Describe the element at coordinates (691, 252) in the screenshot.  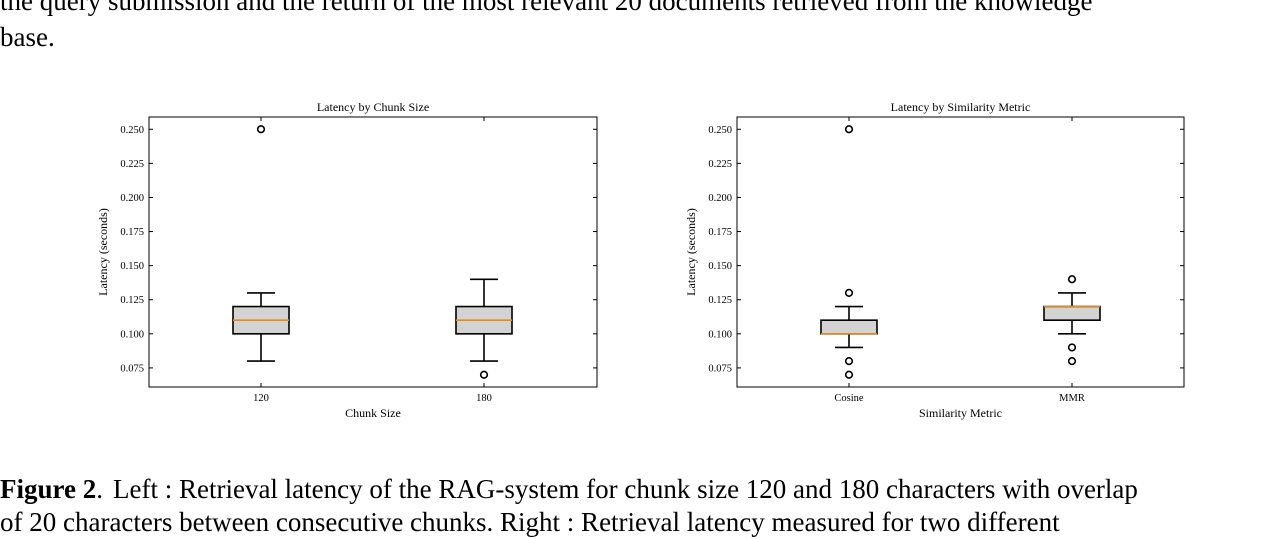
I see `chart-2-y-axis-label: Latency (seconds)` at that location.